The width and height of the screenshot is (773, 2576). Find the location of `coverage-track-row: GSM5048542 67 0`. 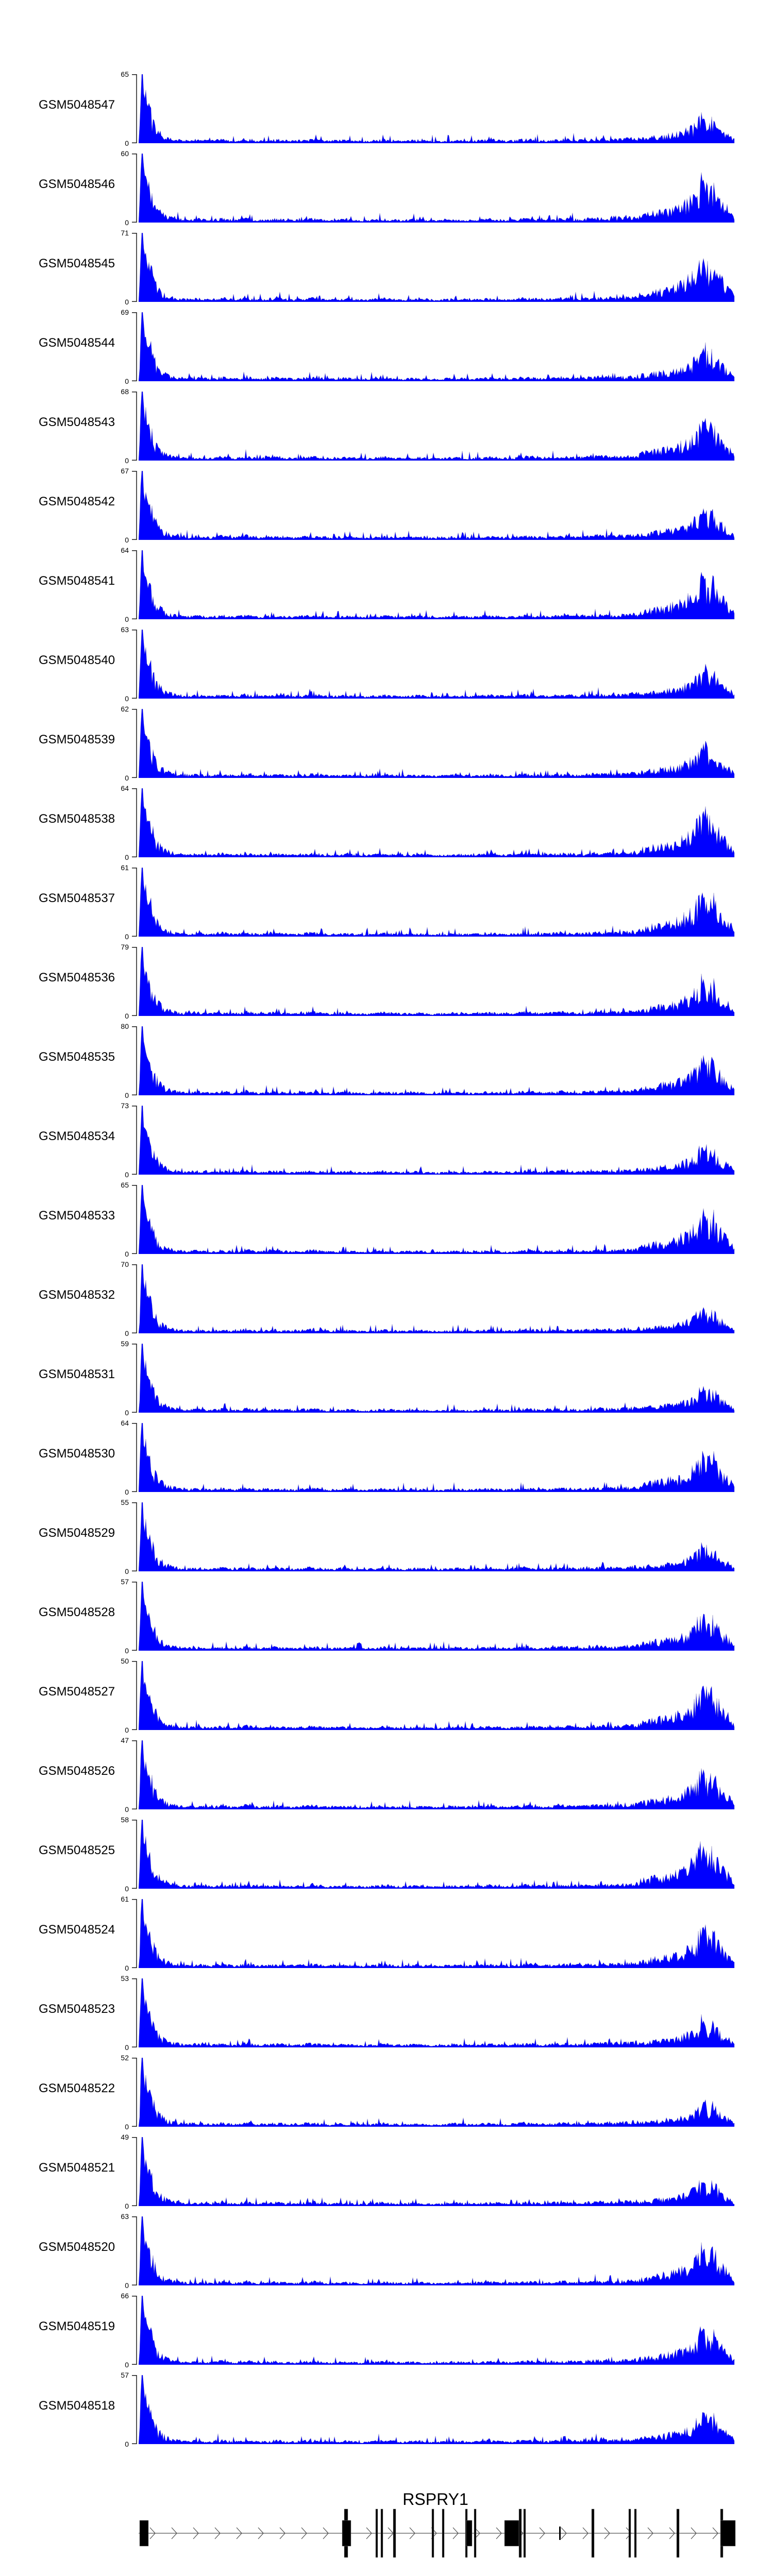

coverage-track-row: GSM5048542 67 0 is located at coordinates (386, 505).